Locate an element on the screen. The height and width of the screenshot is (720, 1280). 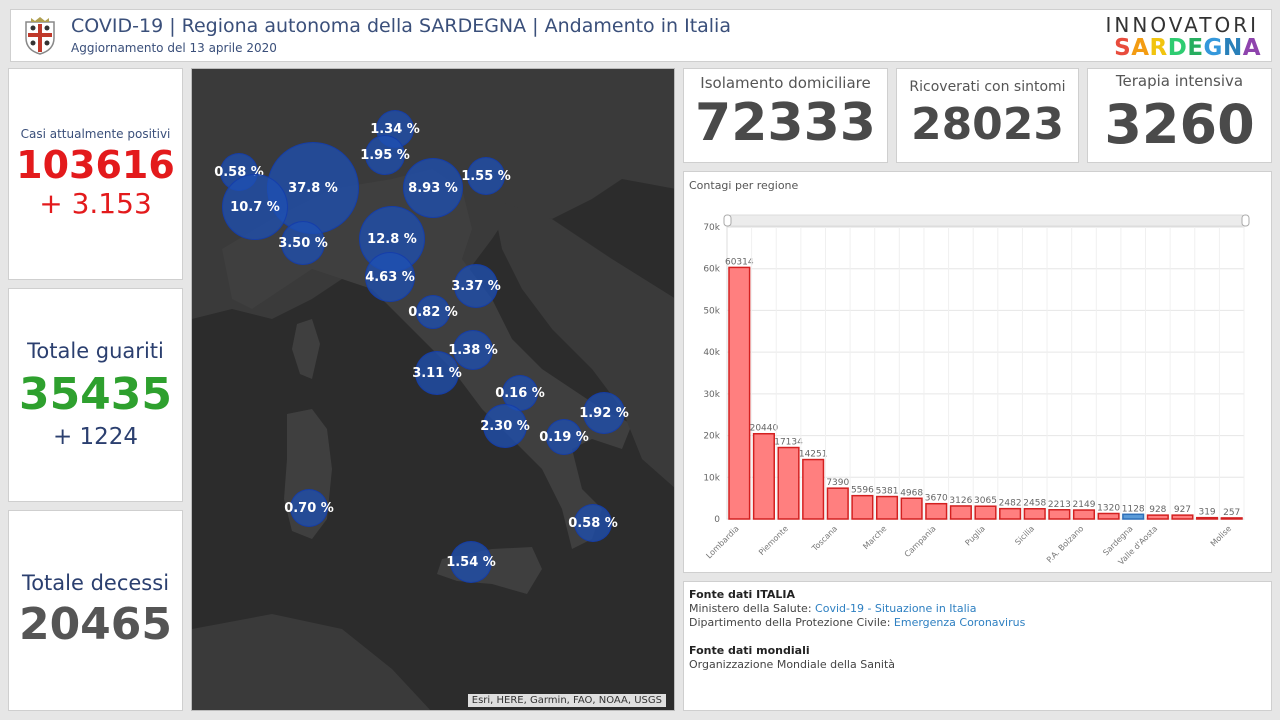
y-tick-label: 50k is located at coordinates (711, 311).